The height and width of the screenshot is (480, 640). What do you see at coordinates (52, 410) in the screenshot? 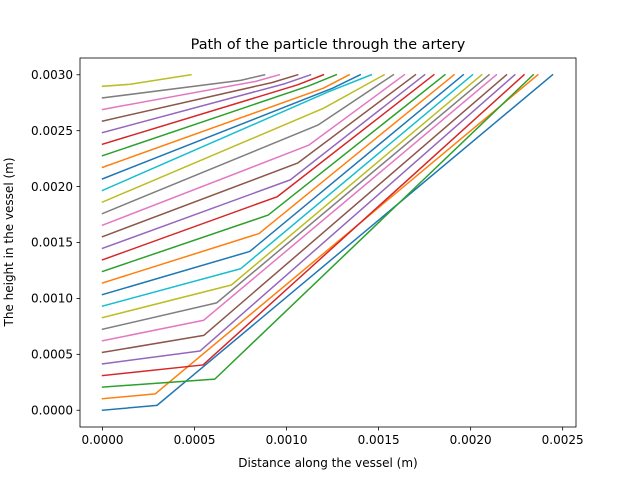
I see `y-tick-label: 0.0000` at bounding box center [52, 410].